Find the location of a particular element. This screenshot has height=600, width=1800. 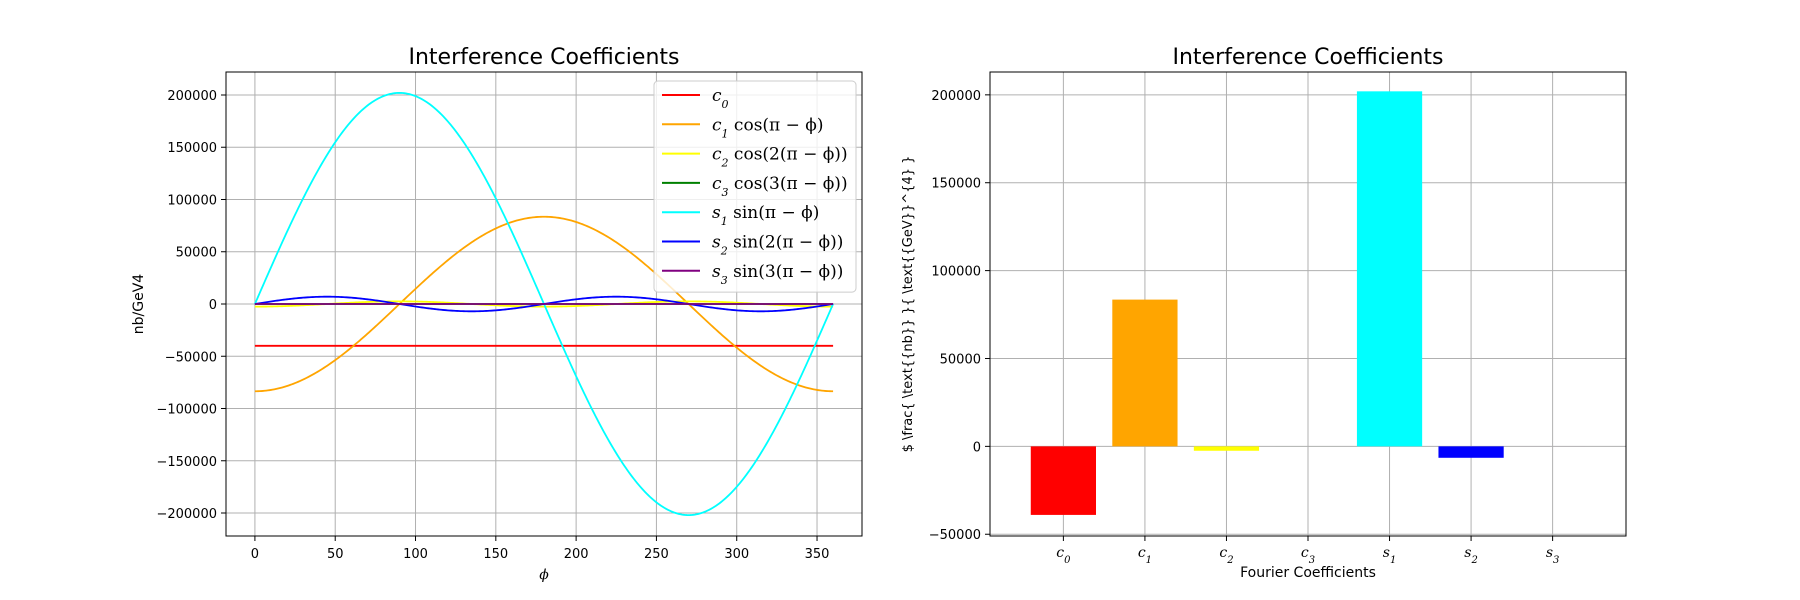

left-chart-title: Interference Coefficients is located at coordinates (544, 57).